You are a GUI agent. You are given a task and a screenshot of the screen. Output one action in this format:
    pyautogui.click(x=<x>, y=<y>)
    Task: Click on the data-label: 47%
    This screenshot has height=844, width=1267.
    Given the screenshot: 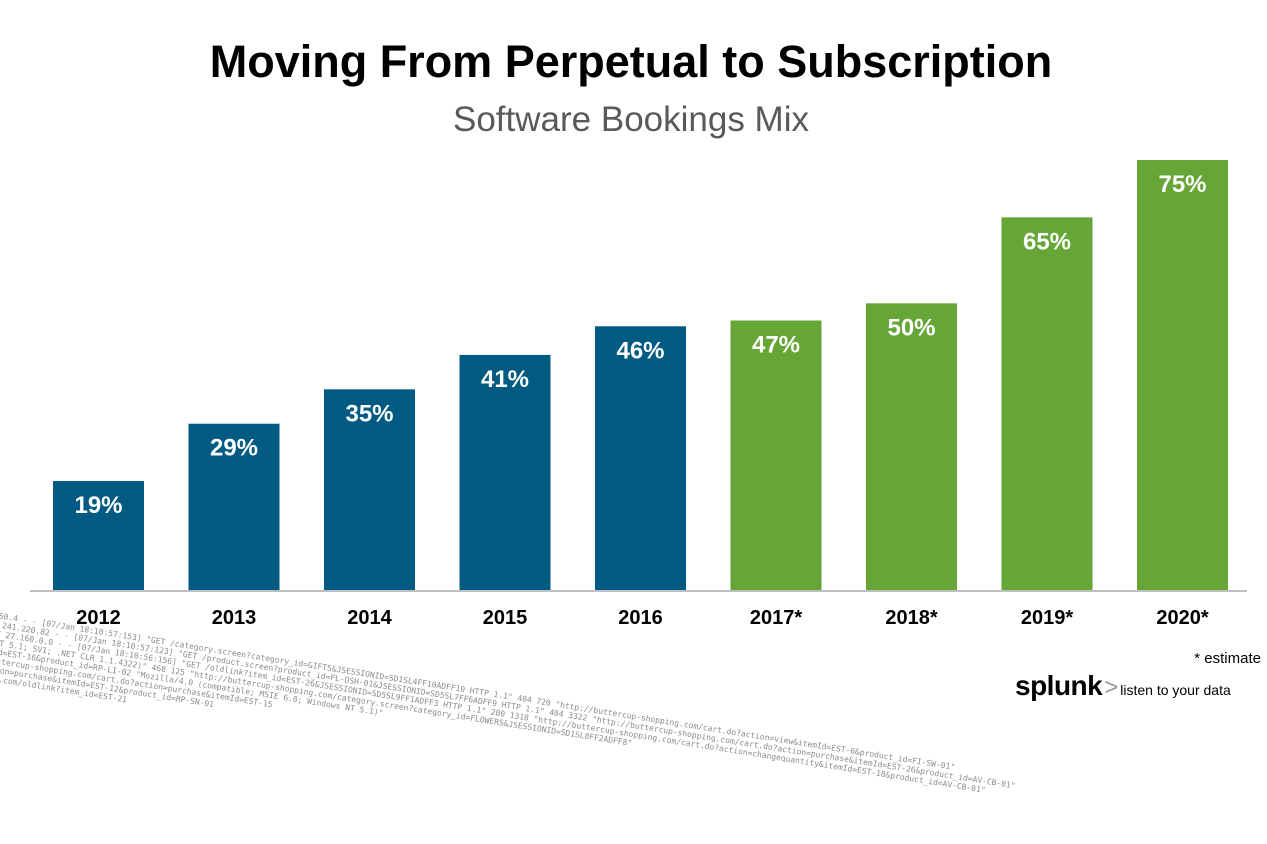 What is the action you would take?
    pyautogui.click(x=776, y=345)
    